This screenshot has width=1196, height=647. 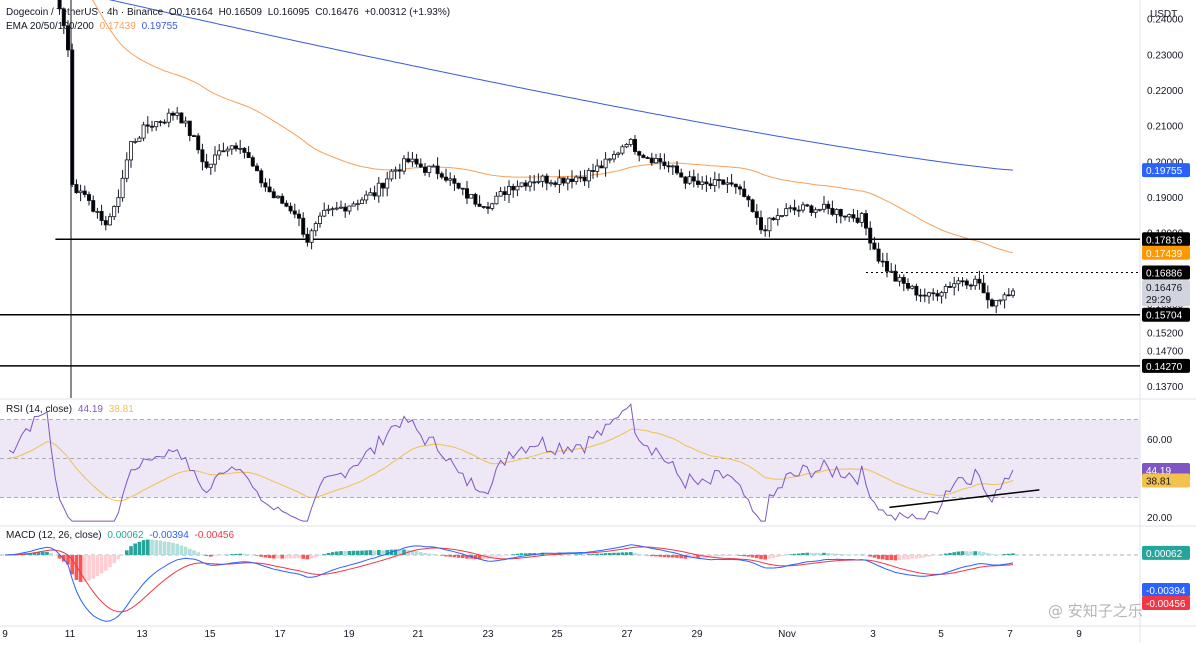 What do you see at coordinates (288, 12) in the screenshot?
I see `low-value: L0.16095` at bounding box center [288, 12].